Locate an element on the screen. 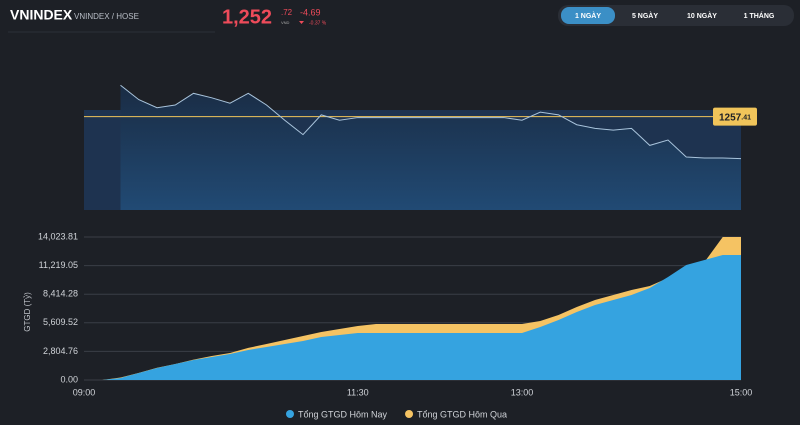  y-tick-label: 14,023.81 is located at coordinates (58, 236).